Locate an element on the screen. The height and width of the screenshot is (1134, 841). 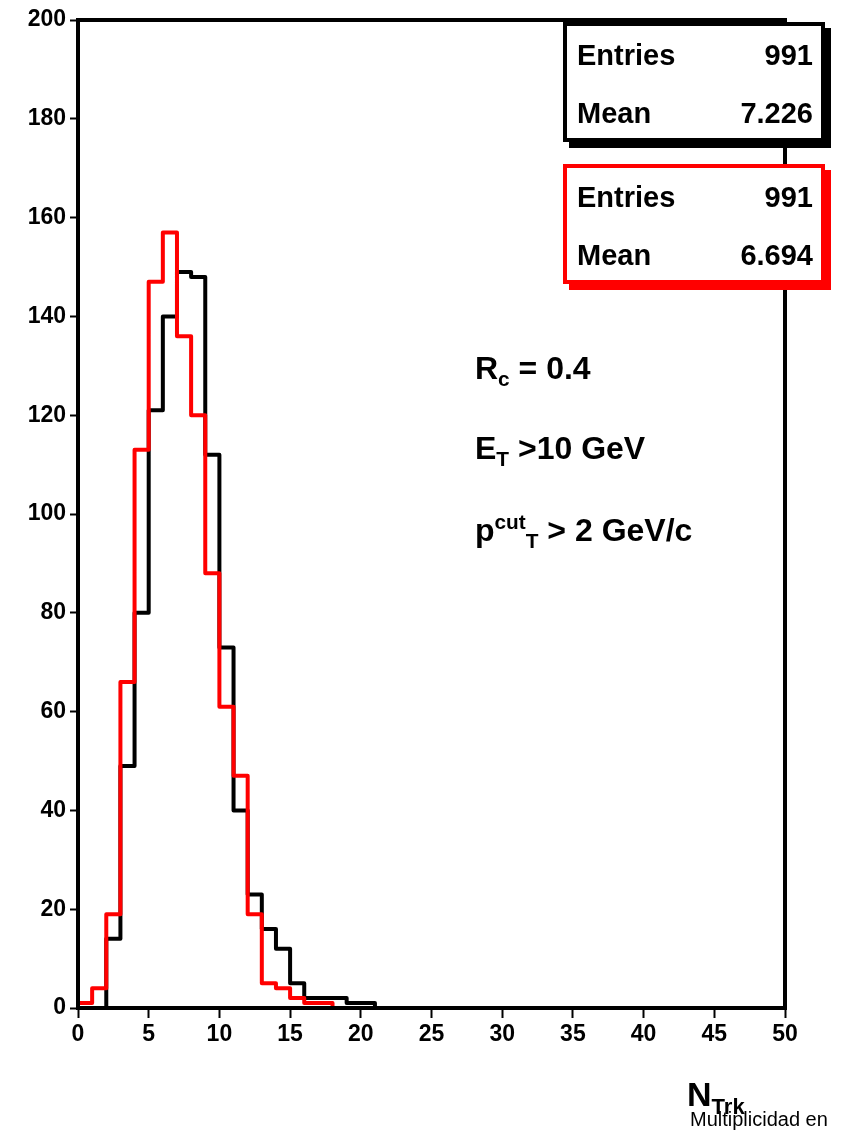
y-tick-label: 60 is located at coordinates (53, 709).